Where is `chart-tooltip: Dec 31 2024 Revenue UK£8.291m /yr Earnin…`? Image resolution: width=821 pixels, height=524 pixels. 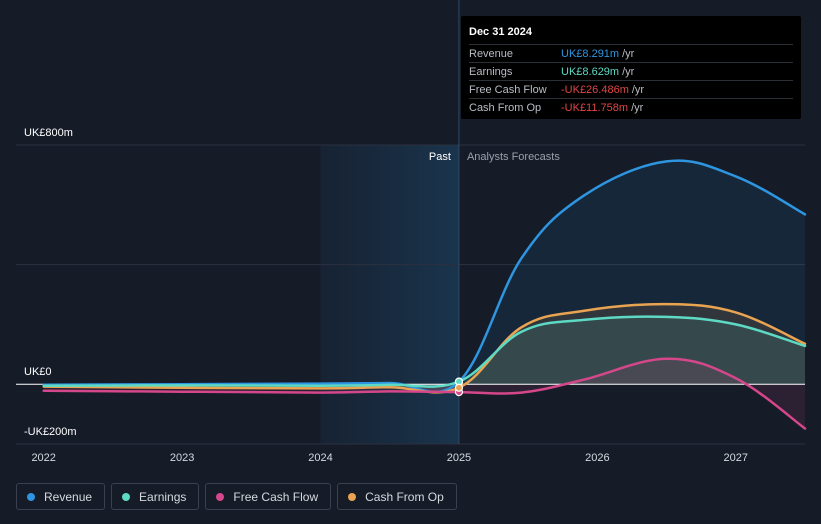 chart-tooltip: Dec 31 2024 Revenue UK£8.291m /yr Earnin… is located at coordinates (631, 67).